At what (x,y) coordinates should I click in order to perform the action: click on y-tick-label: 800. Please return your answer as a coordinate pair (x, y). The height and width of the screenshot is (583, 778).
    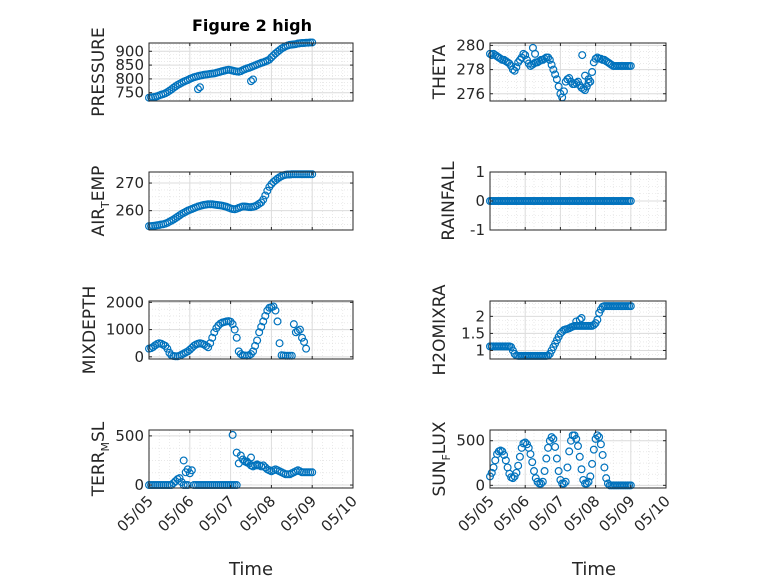
    Looking at the image, I should click on (129, 79).